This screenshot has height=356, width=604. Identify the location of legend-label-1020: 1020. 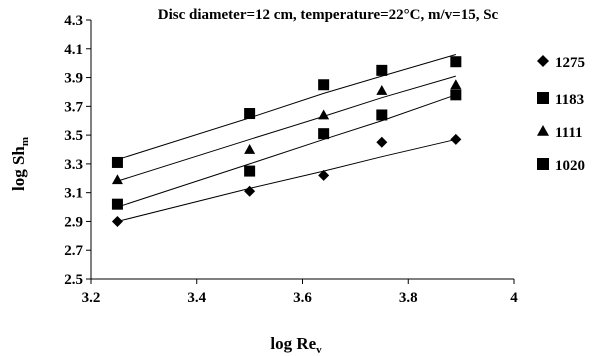
(570, 166).